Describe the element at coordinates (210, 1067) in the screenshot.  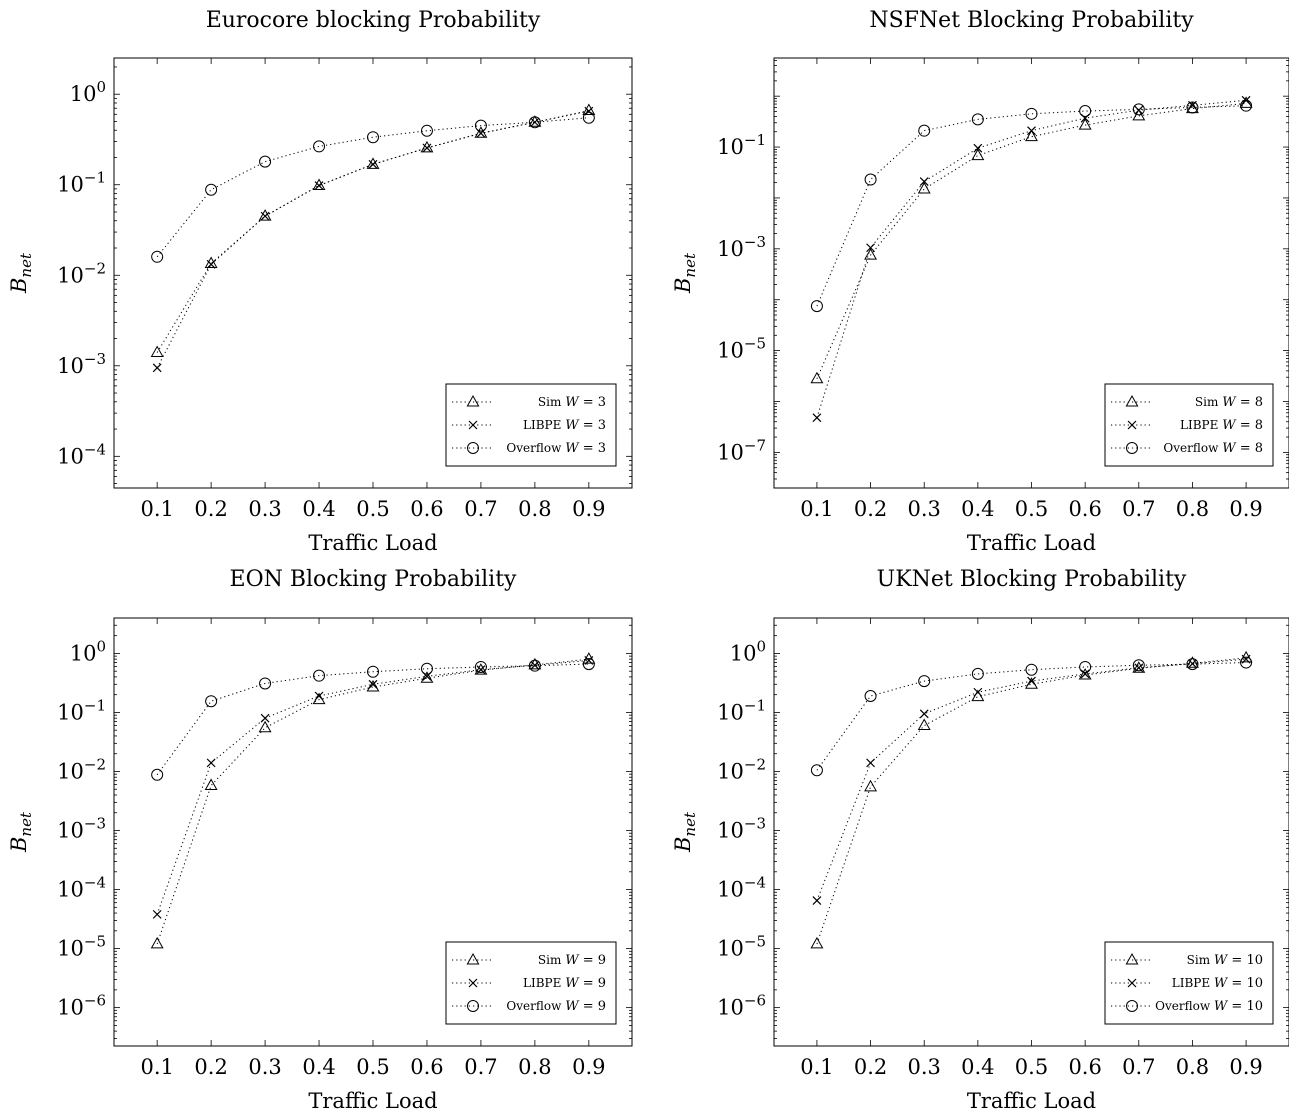
I see `x-tick-label: 0.2` at that location.